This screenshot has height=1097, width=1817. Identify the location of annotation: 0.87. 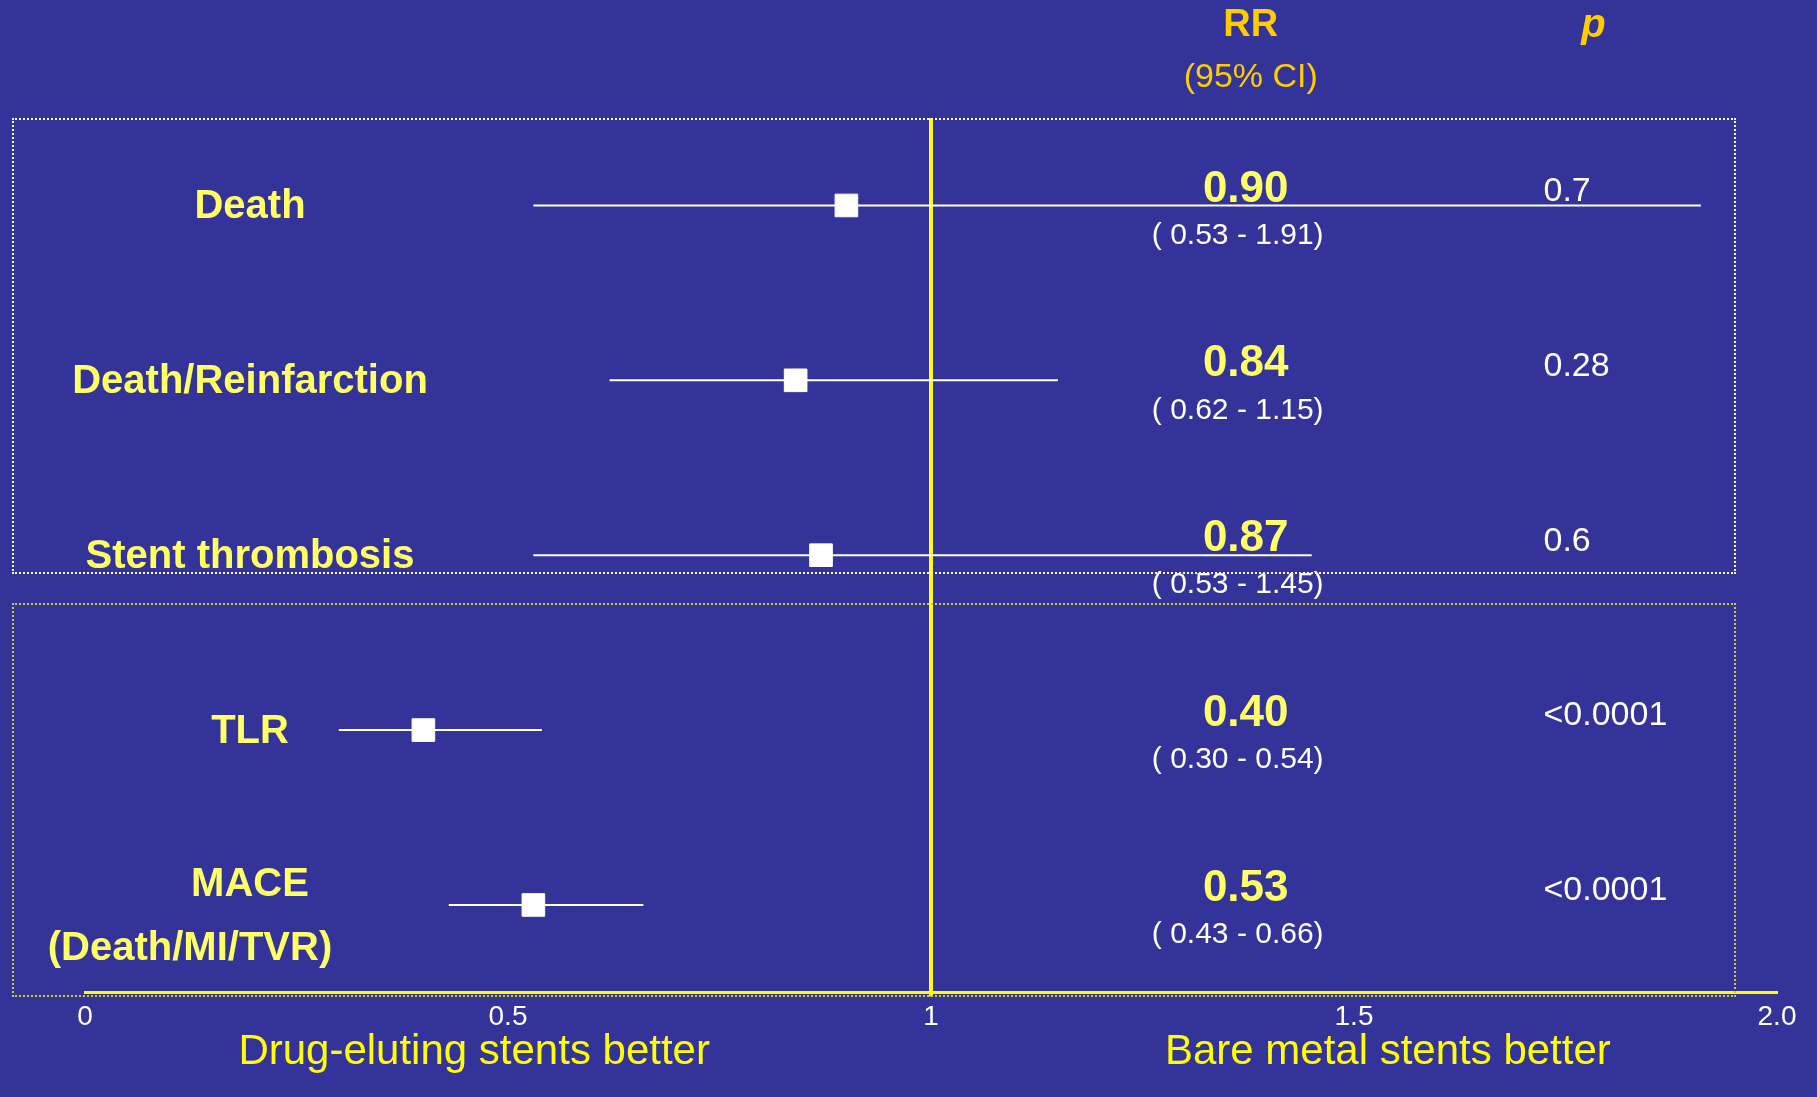
(1245, 536).